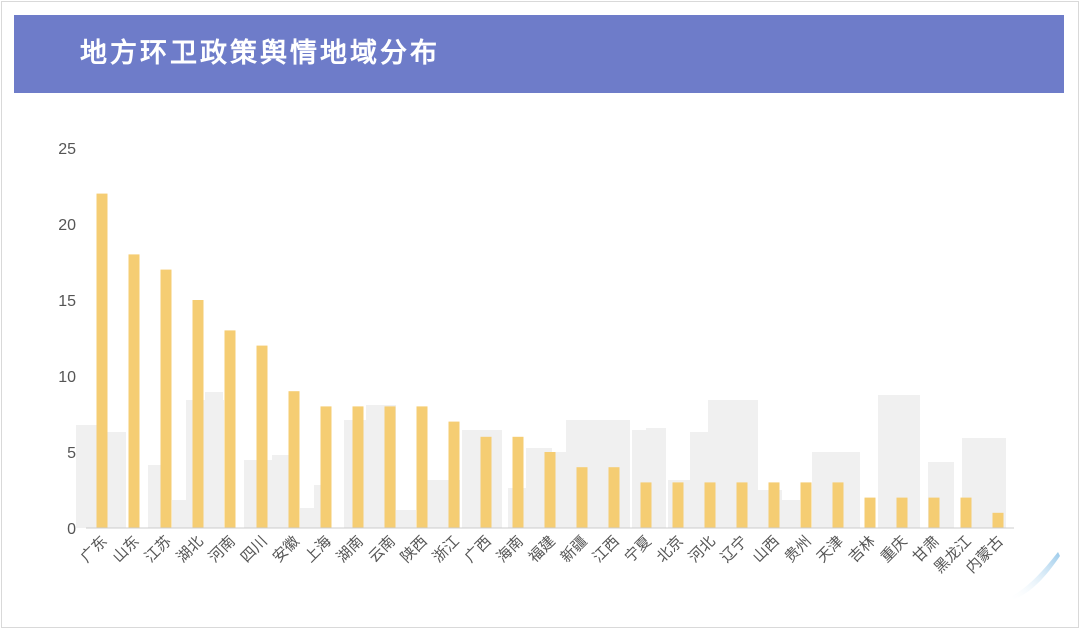  Describe the element at coordinates (446, 549) in the screenshot. I see `x-category-label: 浙江` at that location.